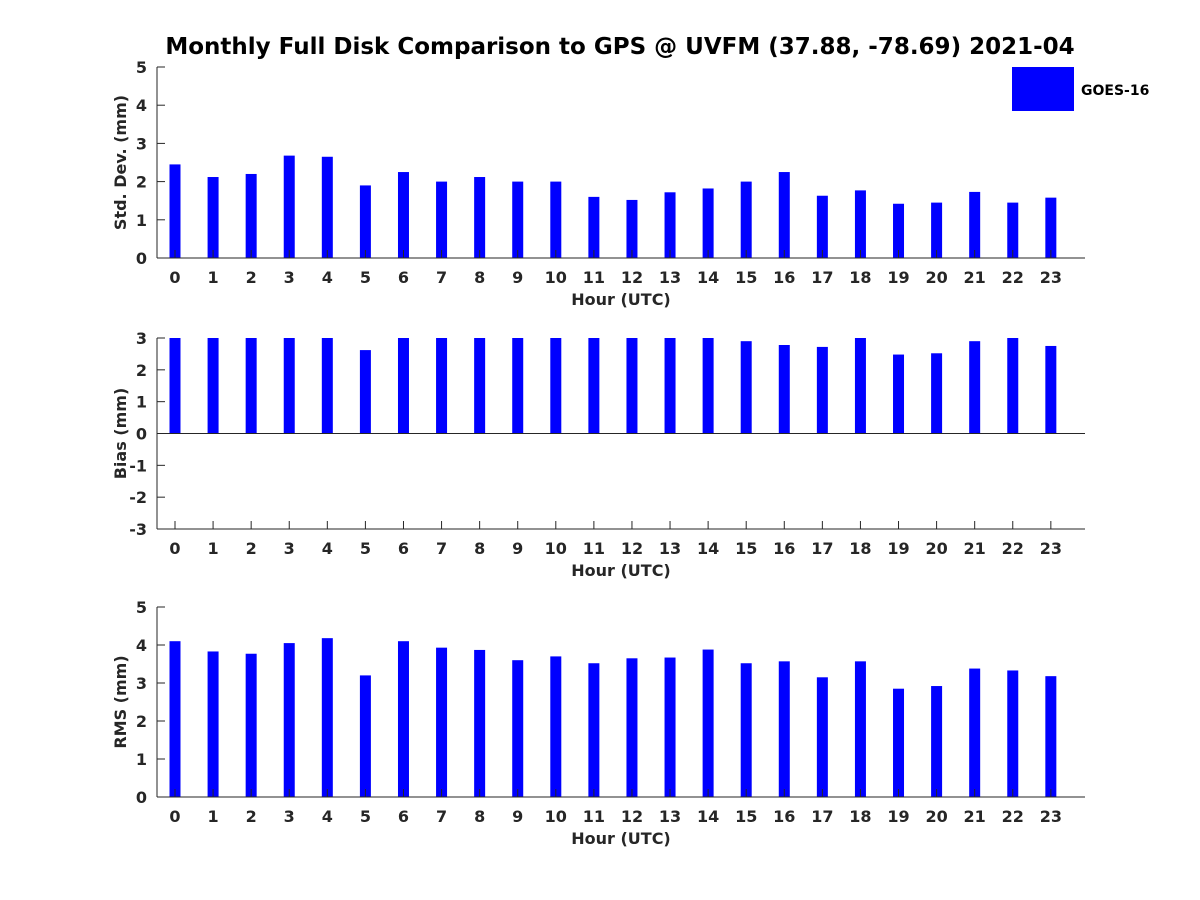  I want to click on x-tick-label: 5, so click(365, 816).